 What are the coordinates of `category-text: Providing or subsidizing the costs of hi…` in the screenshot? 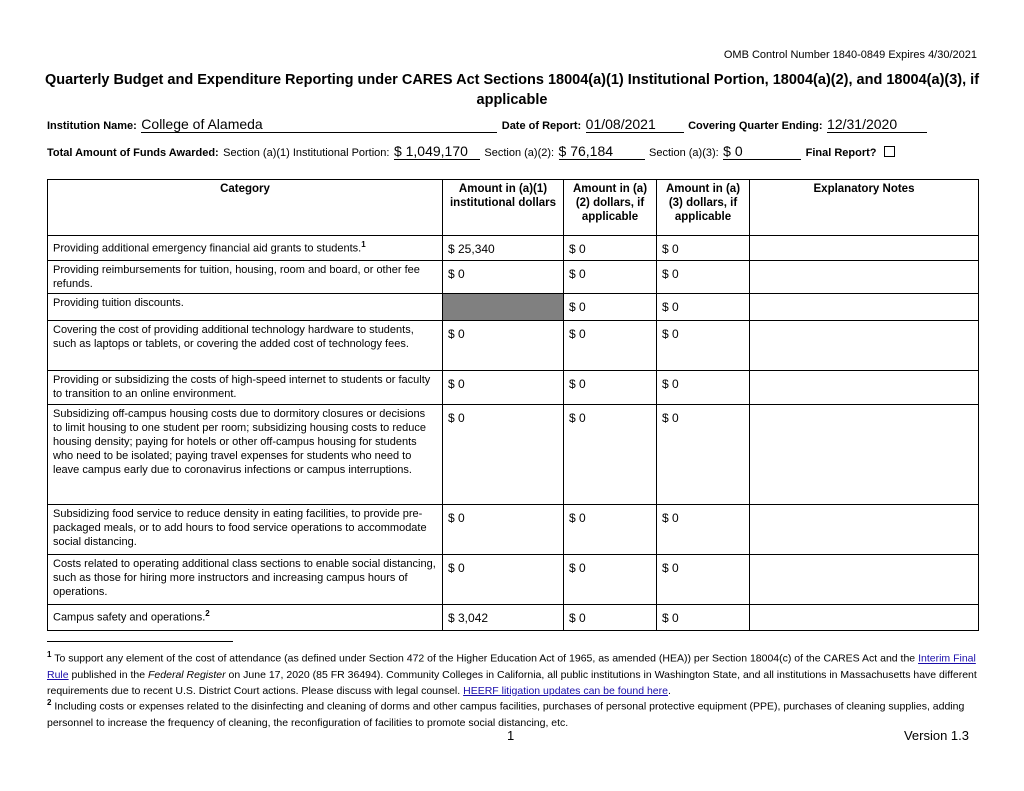 It's located at (242, 387).